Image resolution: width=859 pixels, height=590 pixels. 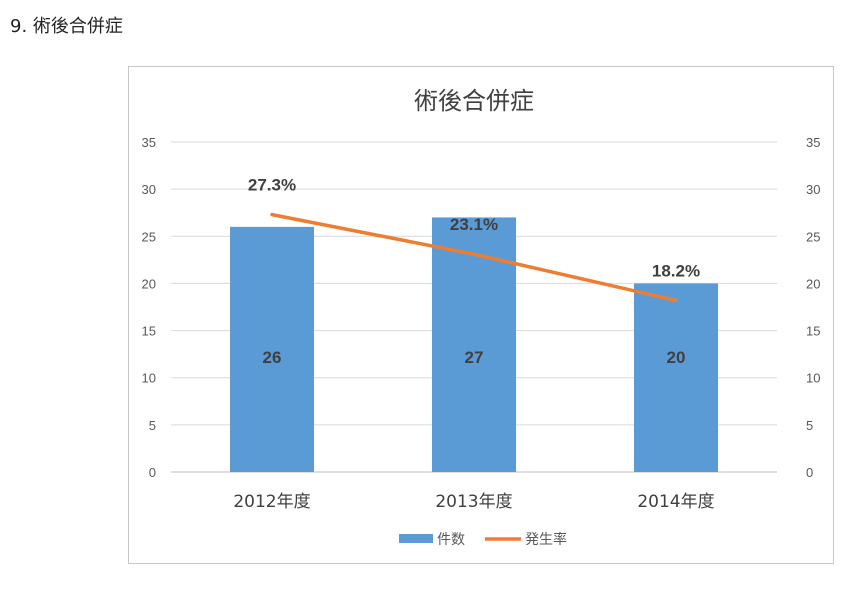 I want to click on x-category-label: 2013年度, so click(x=473, y=502).